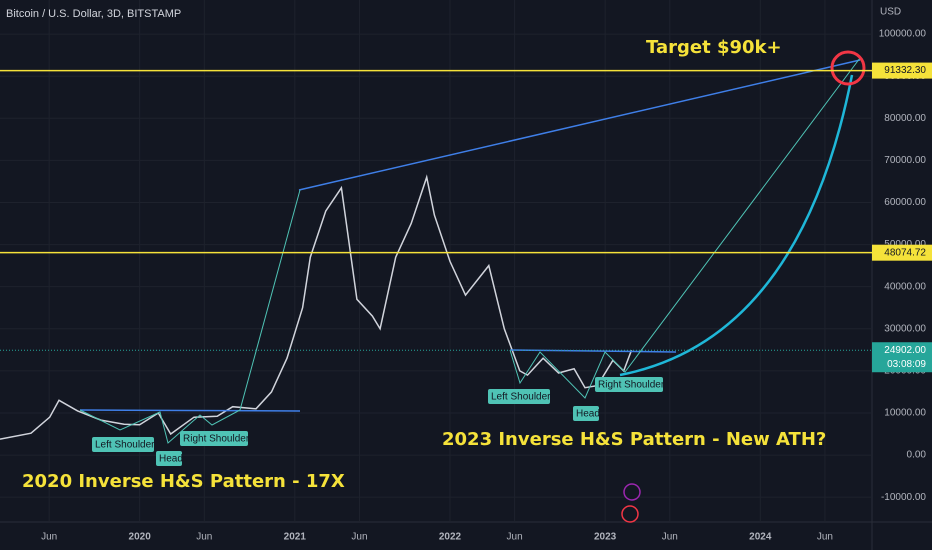 Image resolution: width=932 pixels, height=550 pixels. I want to click on y-tick-label: 100000.00, so click(903, 34).